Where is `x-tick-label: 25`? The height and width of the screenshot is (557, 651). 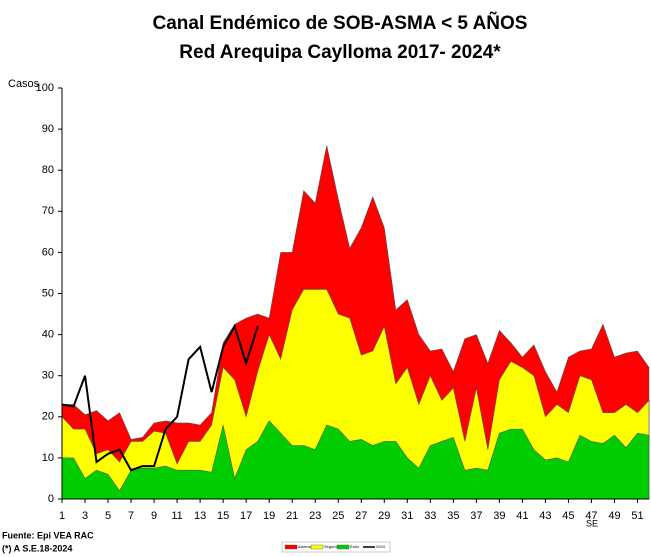 x-tick-label: 25 is located at coordinates (338, 516).